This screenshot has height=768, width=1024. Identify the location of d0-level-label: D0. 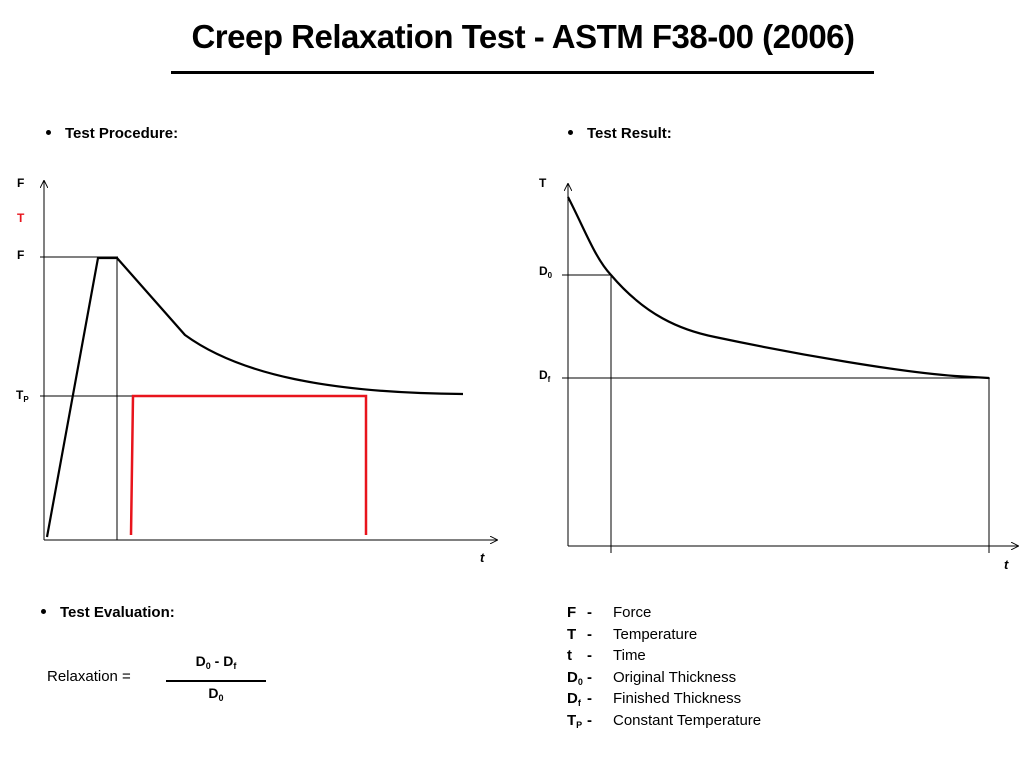
(546, 272).